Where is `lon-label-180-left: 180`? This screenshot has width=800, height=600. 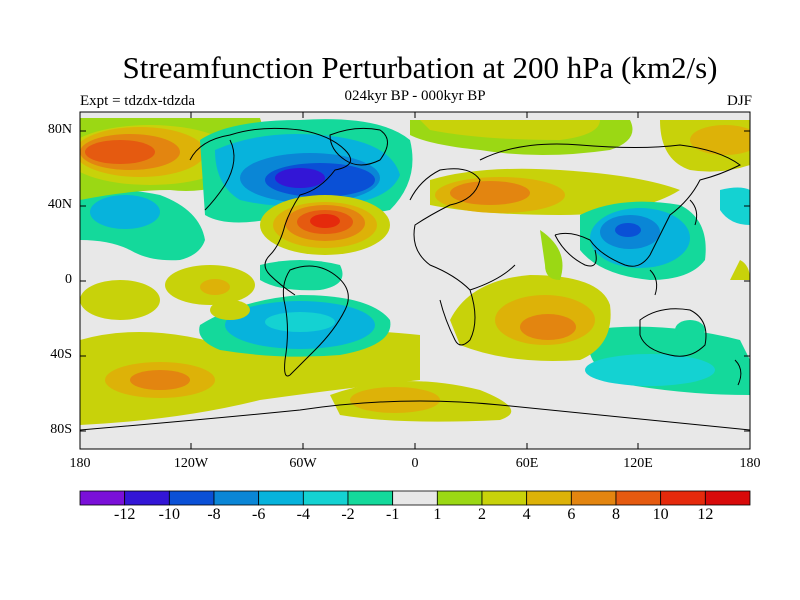
lon-label-180-left: 180 is located at coordinates (80, 463).